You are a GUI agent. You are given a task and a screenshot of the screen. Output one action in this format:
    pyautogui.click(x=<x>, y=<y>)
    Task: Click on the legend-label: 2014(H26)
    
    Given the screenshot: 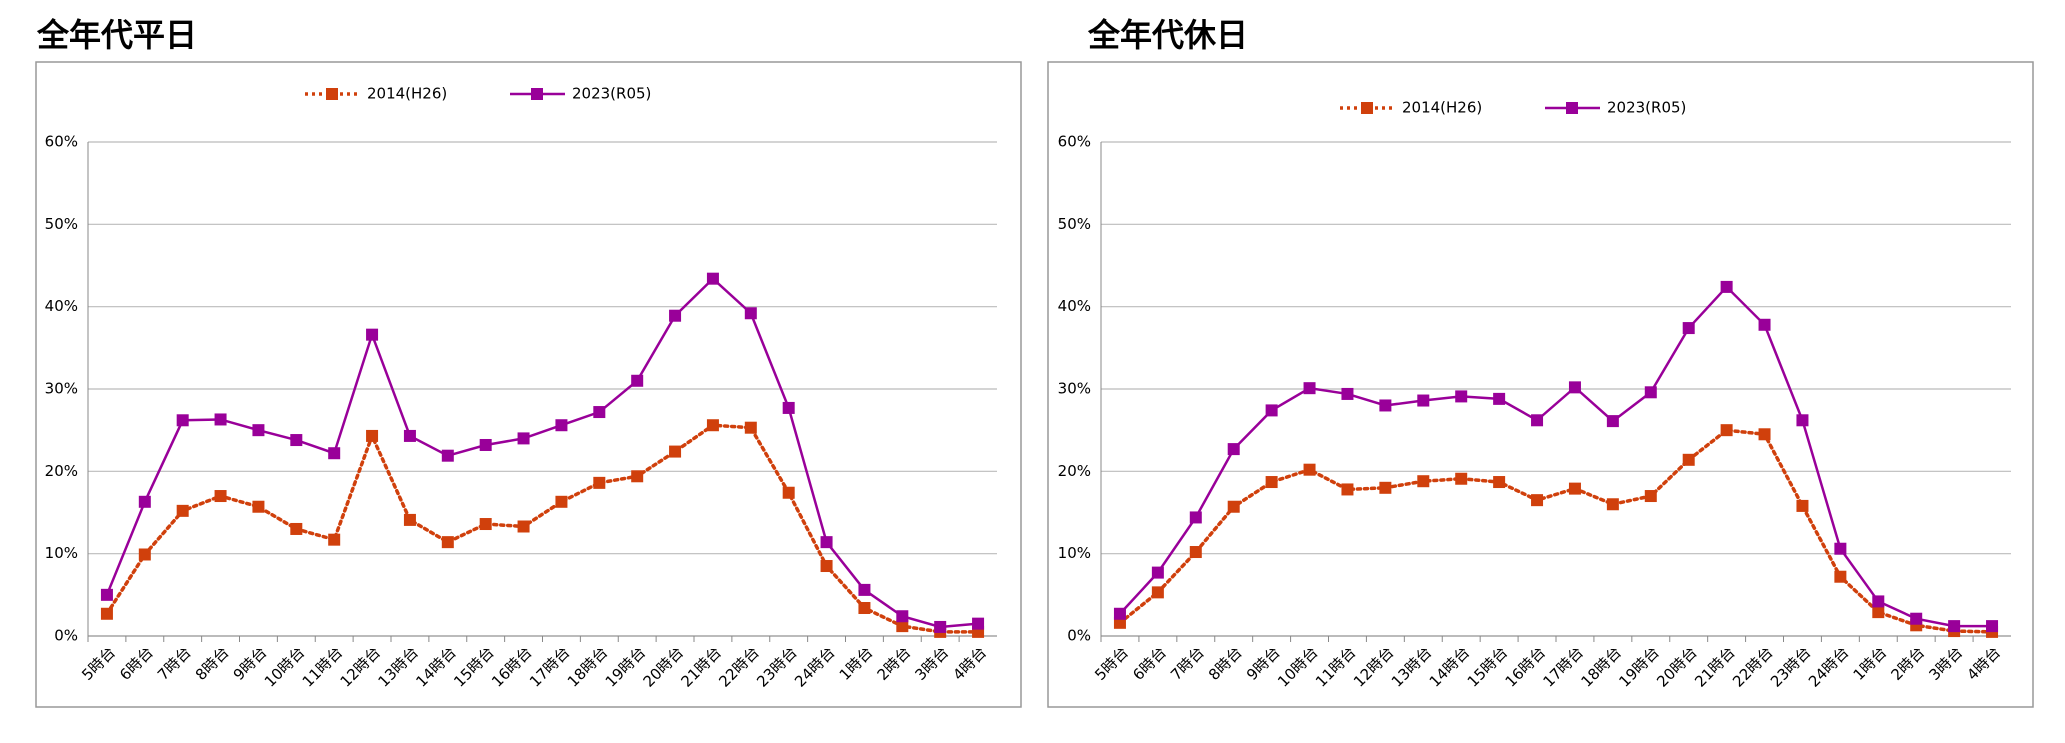 What is the action you would take?
    pyautogui.click(x=1442, y=108)
    